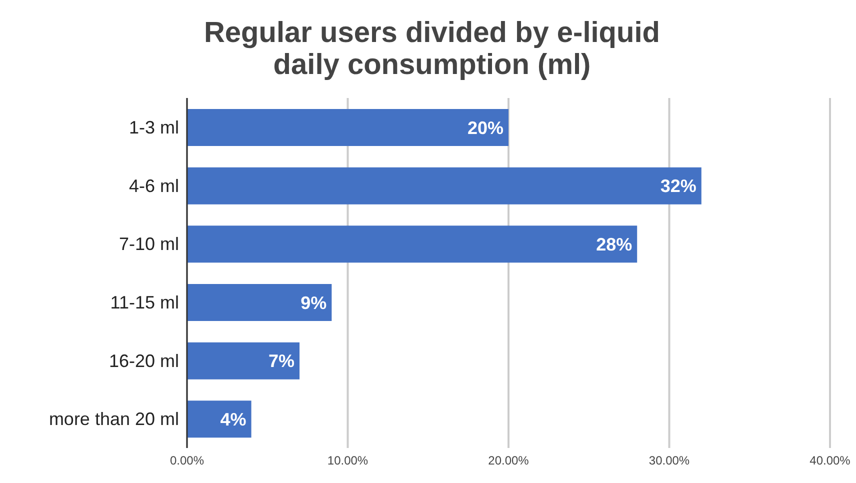 This screenshot has height=483, width=856. Describe the element at coordinates (614, 244) in the screenshot. I see `data-label: 28%` at that location.